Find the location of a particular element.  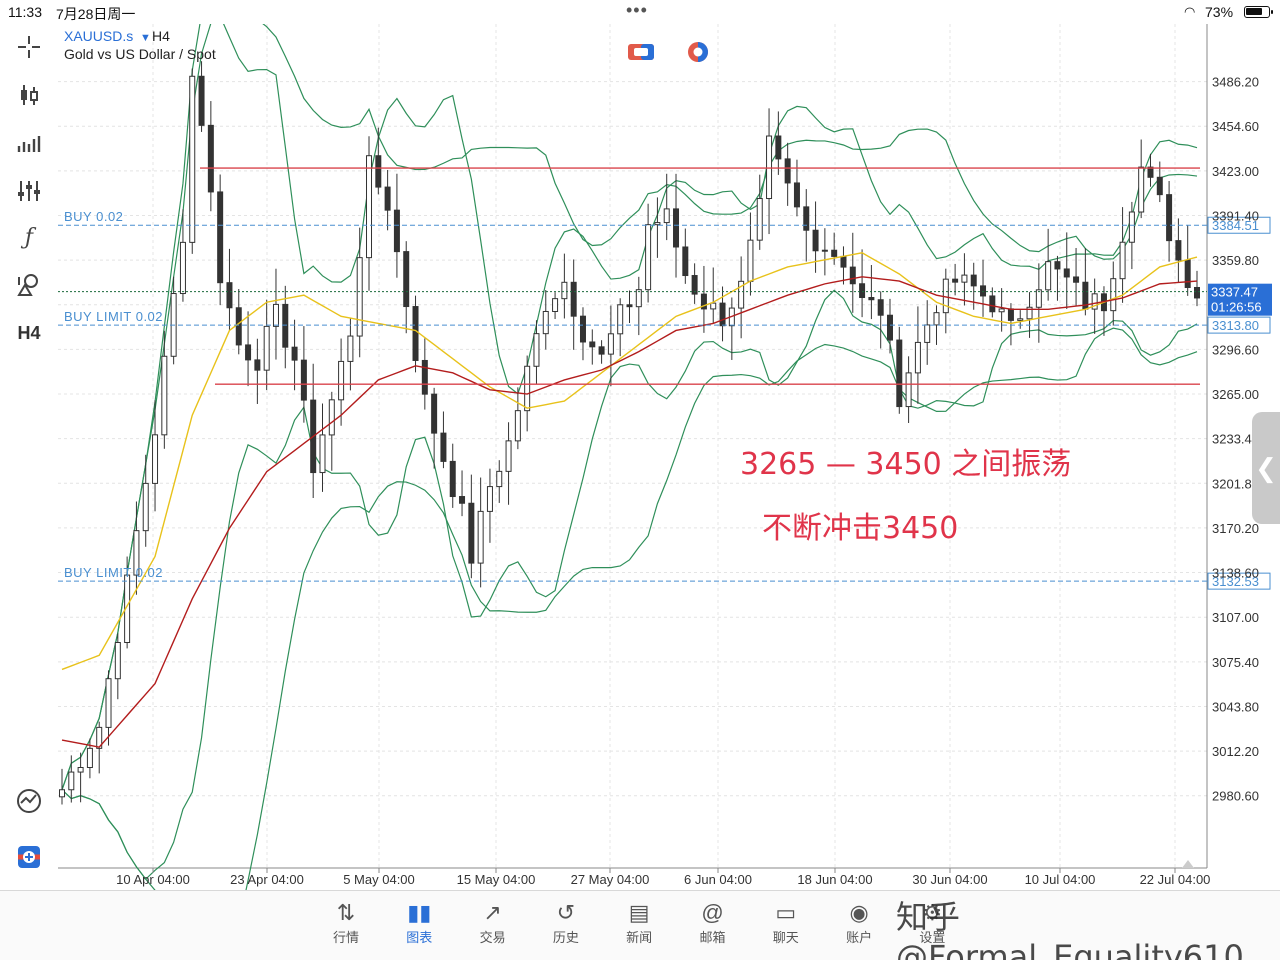

function-icon: ƒ is located at coordinates (29, 237).